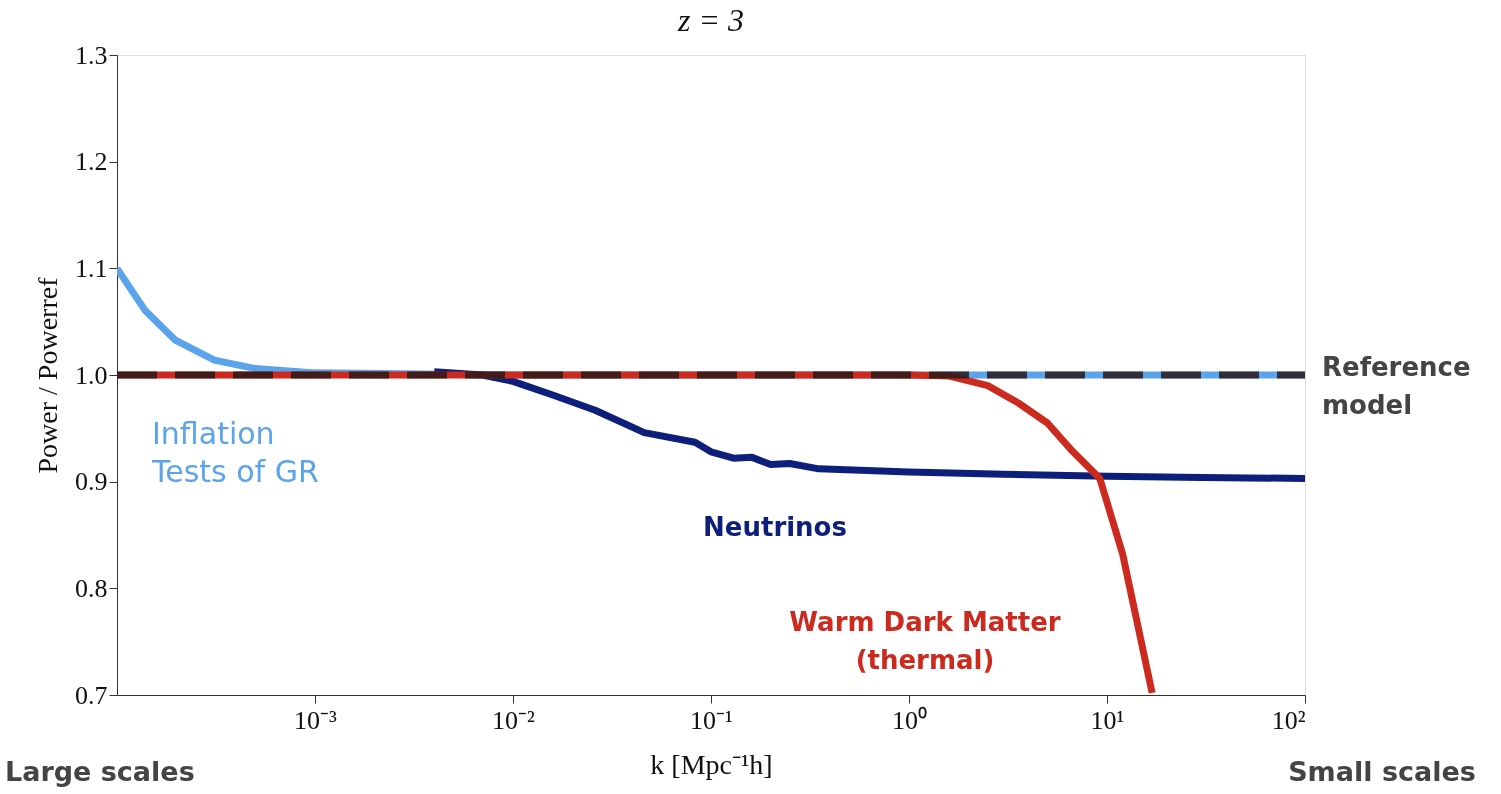  What do you see at coordinates (91, 482) in the screenshot?
I see `y-tick-label: 0.9` at bounding box center [91, 482].